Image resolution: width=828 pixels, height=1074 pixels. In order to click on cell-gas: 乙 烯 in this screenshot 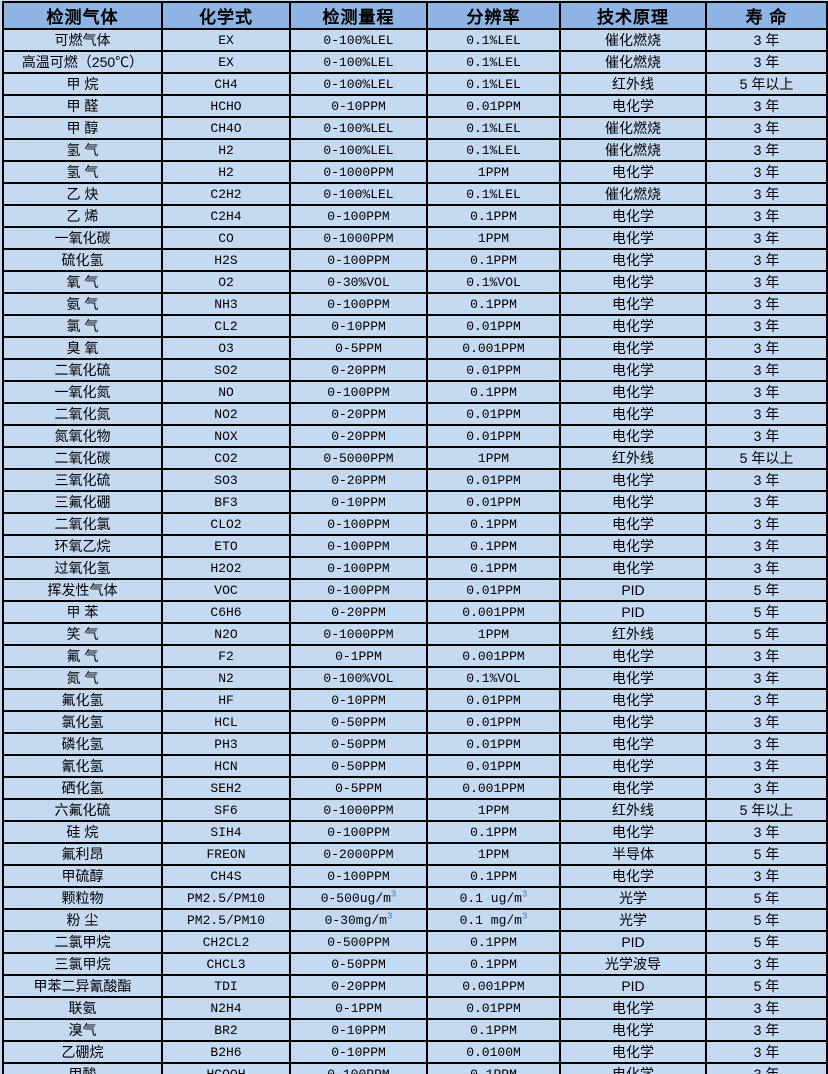, I will do `click(82, 216)`.